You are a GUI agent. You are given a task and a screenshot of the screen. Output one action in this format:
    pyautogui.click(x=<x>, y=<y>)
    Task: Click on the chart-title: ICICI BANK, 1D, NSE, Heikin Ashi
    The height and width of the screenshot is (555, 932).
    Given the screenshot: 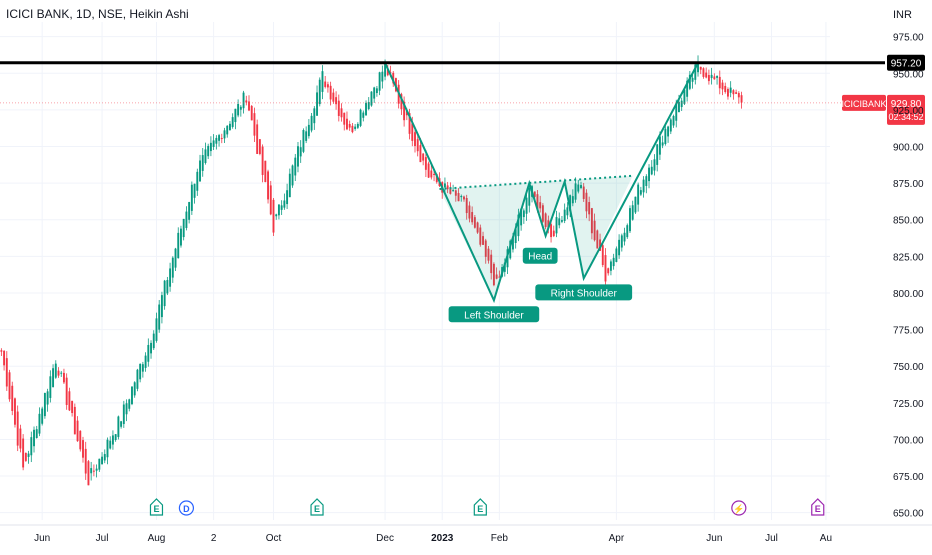 What is the action you would take?
    pyautogui.click(x=97, y=14)
    